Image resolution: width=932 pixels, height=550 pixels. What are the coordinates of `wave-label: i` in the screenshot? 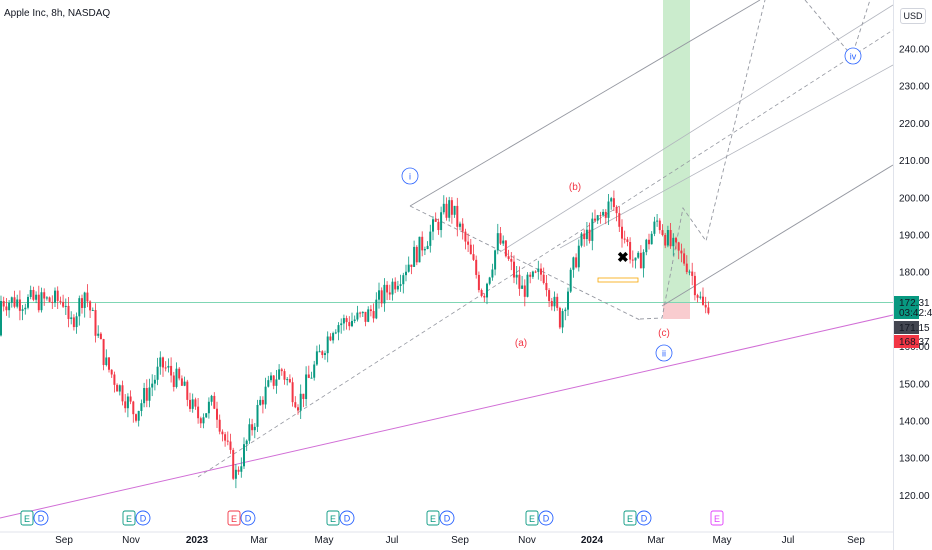 It's located at (410, 177).